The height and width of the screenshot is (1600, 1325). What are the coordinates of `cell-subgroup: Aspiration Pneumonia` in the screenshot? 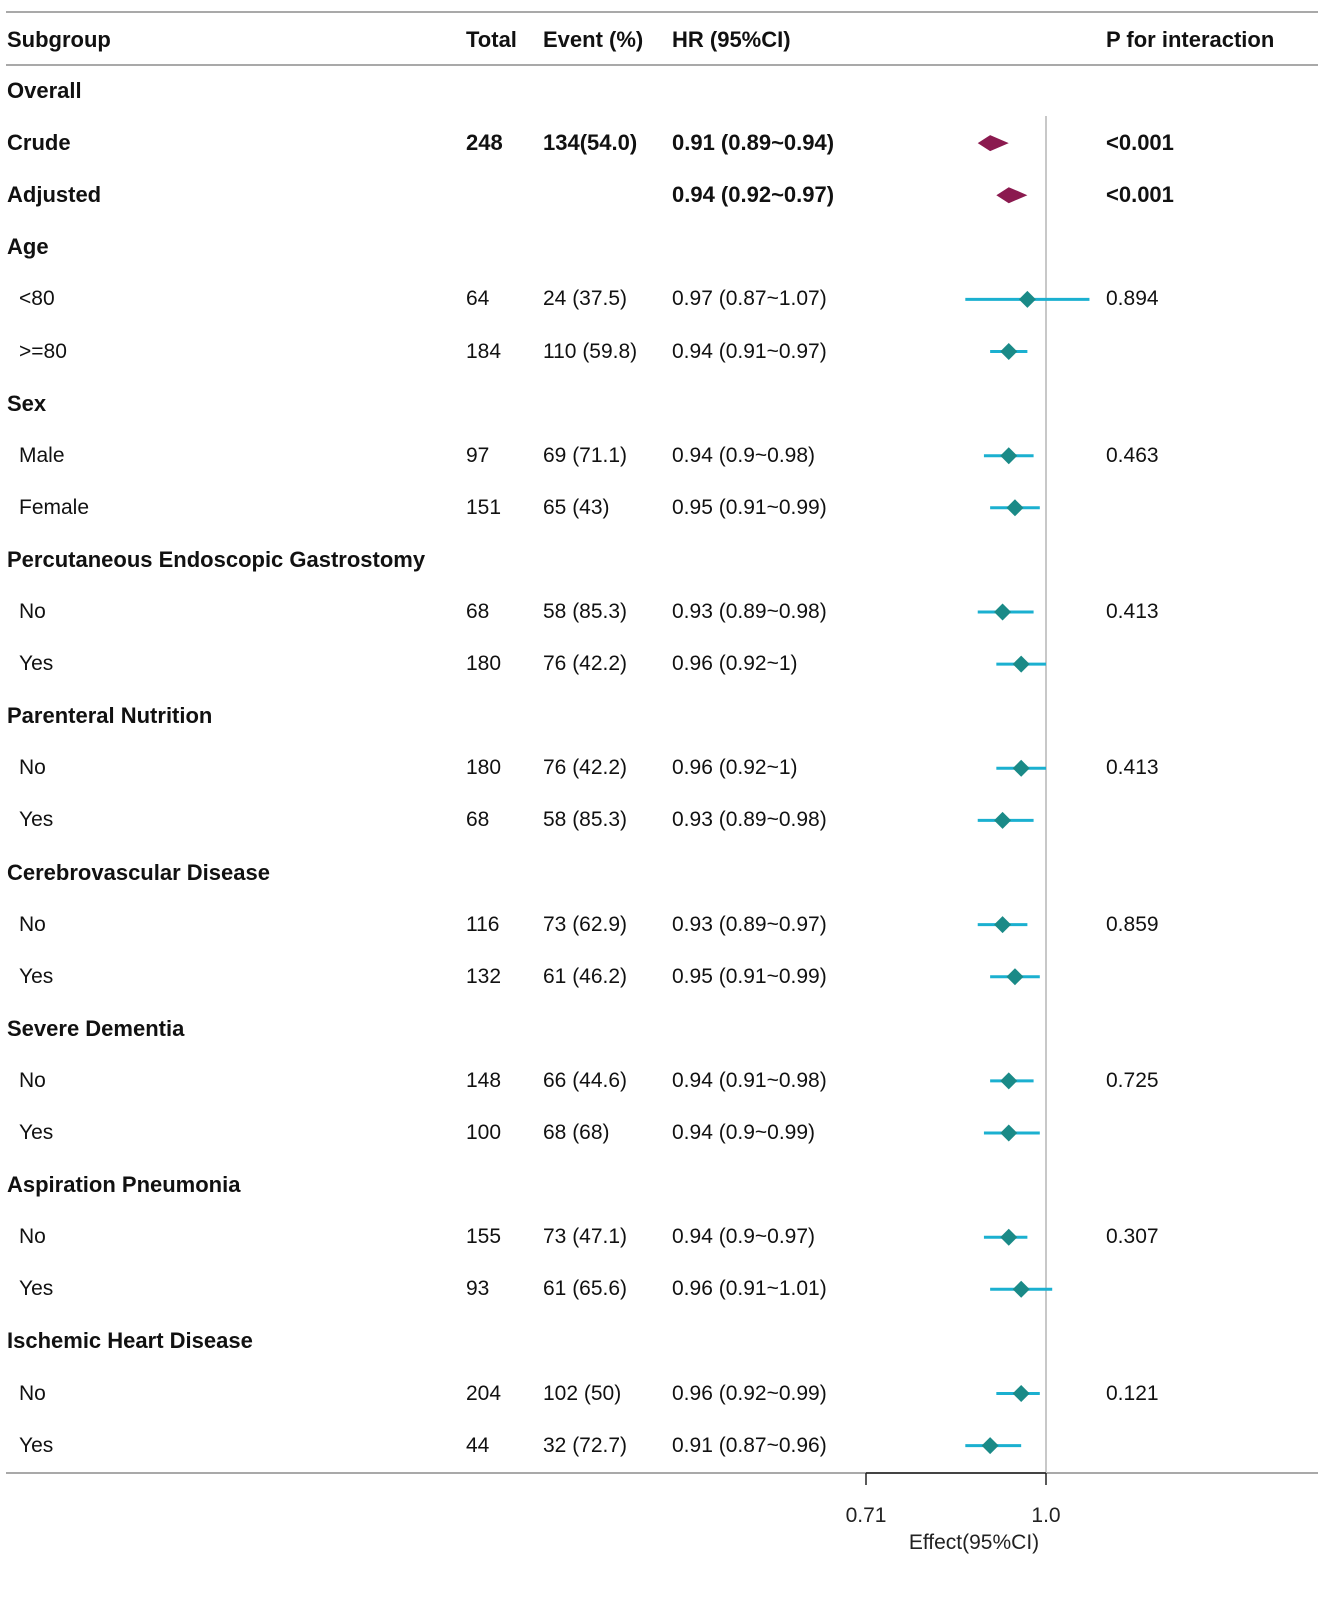 It's located at (124, 1184).